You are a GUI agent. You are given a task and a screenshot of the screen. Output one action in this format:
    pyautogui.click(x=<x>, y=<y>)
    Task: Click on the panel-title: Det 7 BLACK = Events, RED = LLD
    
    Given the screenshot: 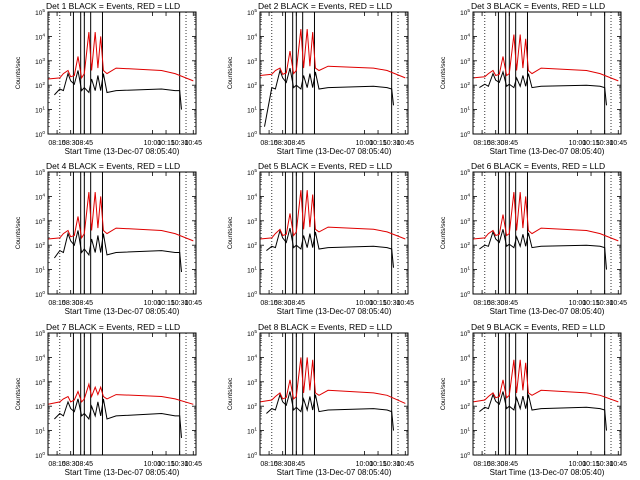 What is the action you would take?
    pyautogui.click(x=113, y=327)
    